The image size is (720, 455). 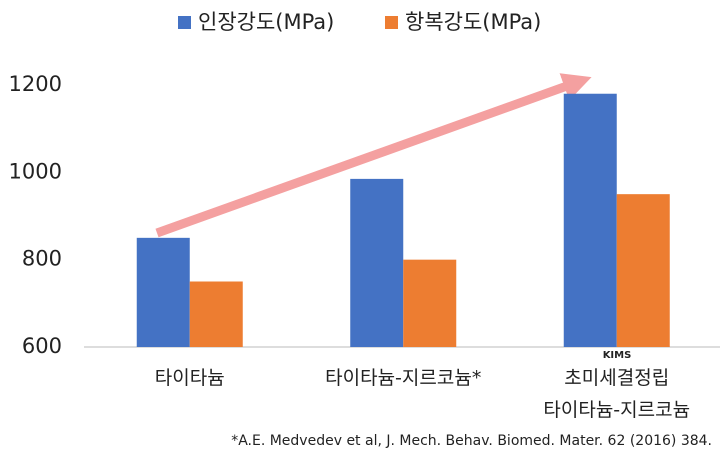 What do you see at coordinates (35, 84) in the screenshot?
I see `y-tick-label: 1200` at bounding box center [35, 84].